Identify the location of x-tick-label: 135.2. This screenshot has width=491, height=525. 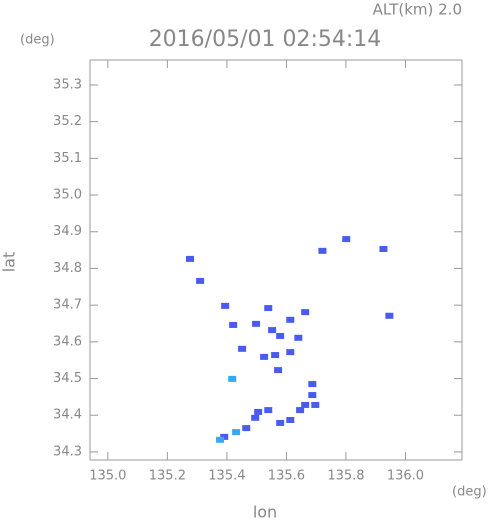
(167, 476).